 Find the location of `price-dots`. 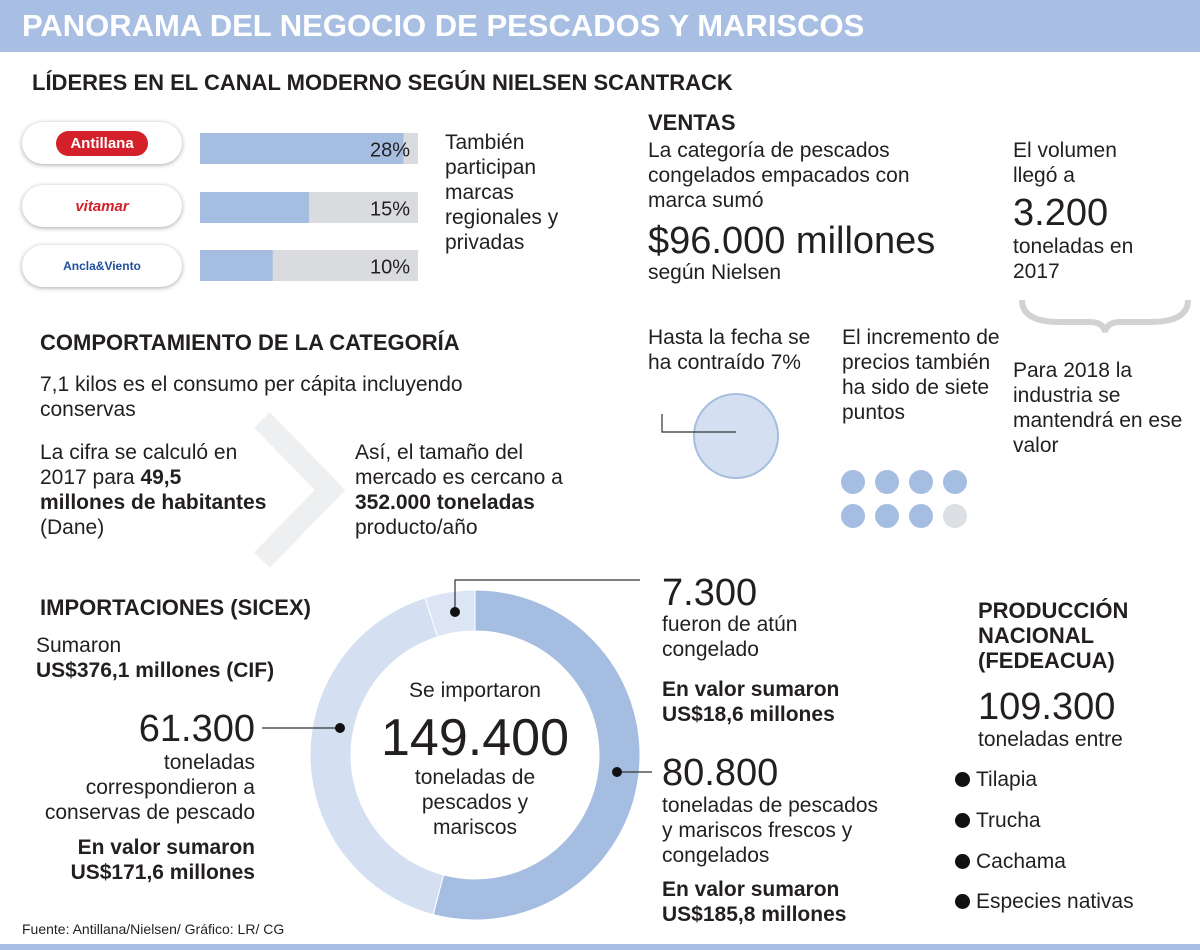

price-dots is located at coordinates (904, 499).